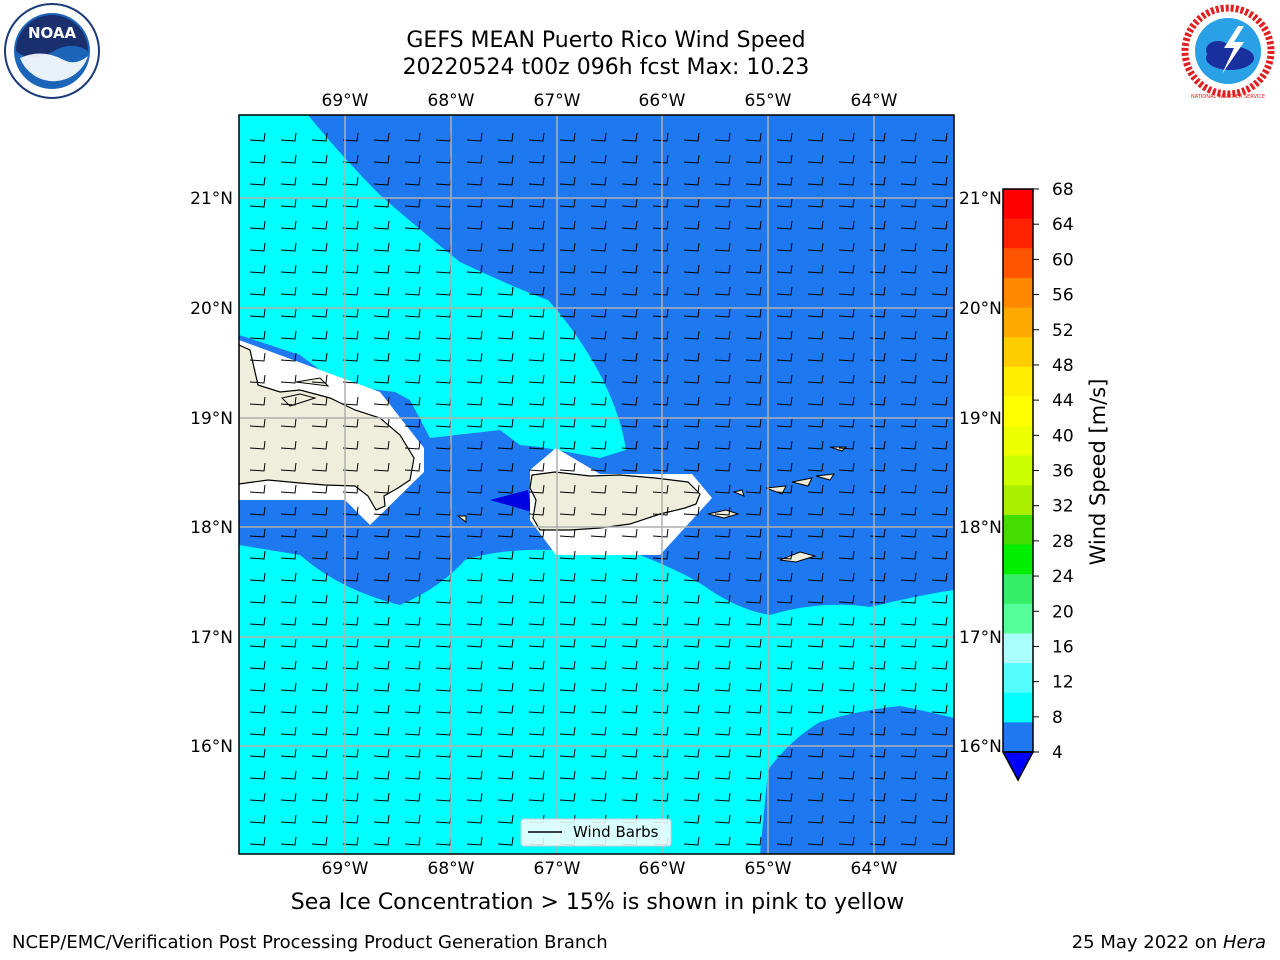  I want to click on land-islets, so click(564, 470).